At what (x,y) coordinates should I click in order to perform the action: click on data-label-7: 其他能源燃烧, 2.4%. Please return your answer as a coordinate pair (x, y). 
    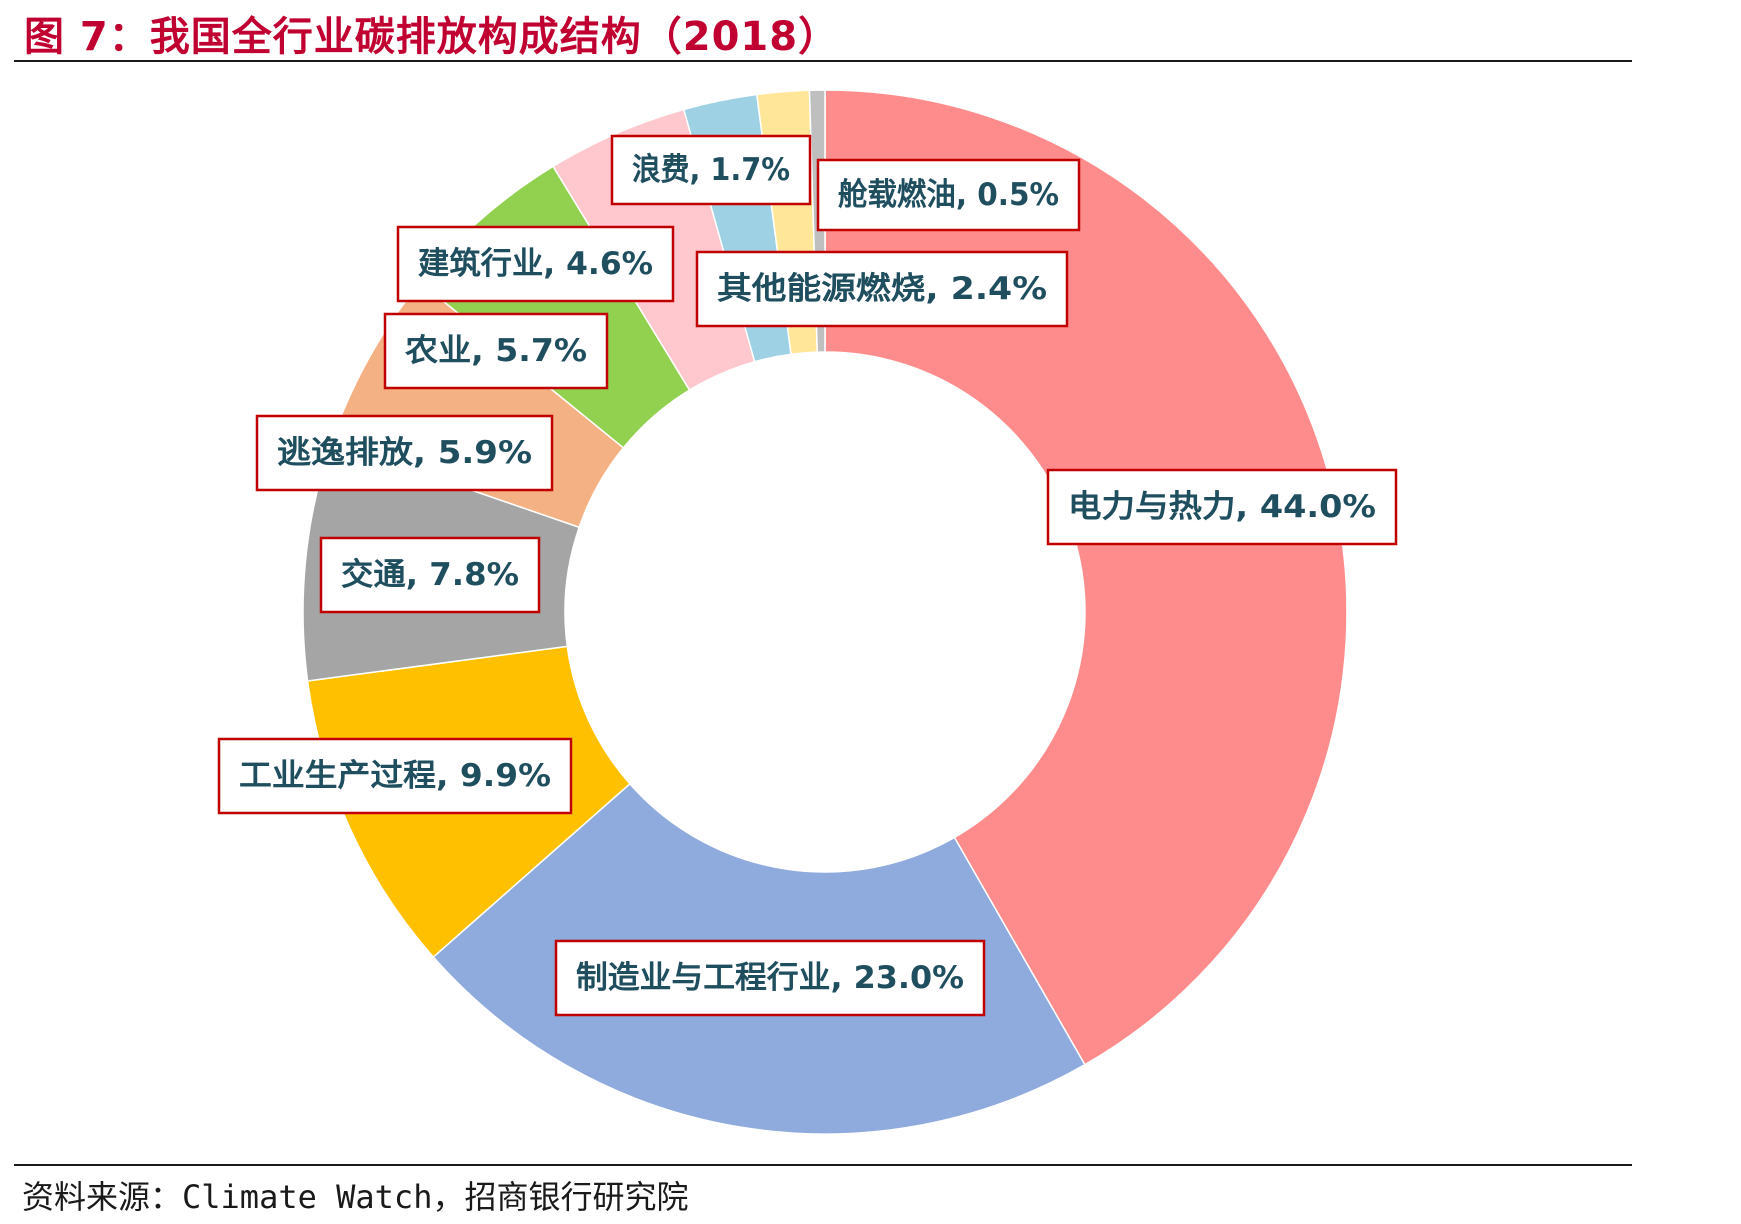
    Looking at the image, I should click on (882, 289).